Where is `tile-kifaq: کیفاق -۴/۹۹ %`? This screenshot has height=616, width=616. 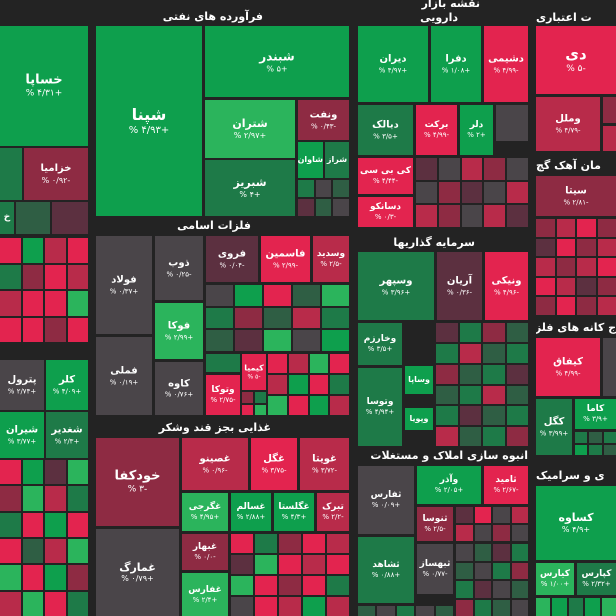 tile-kifaq: کیفاق -۴/۹۹ % is located at coordinates (568, 367).